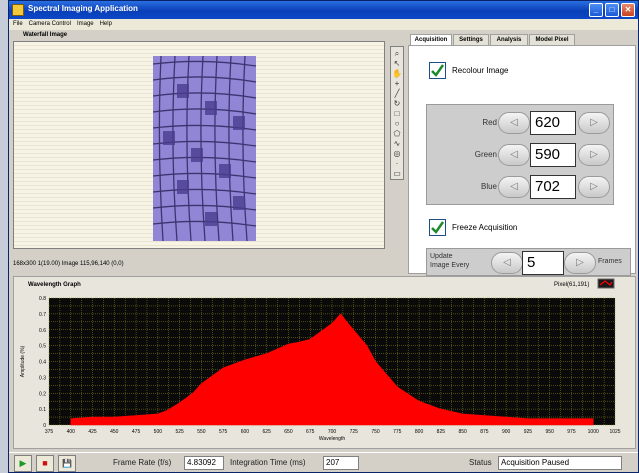 Image resolution: width=639 pixels, height=473 pixels. Describe the element at coordinates (596, 10) in the screenshot. I see `minimize-button: _` at that location.